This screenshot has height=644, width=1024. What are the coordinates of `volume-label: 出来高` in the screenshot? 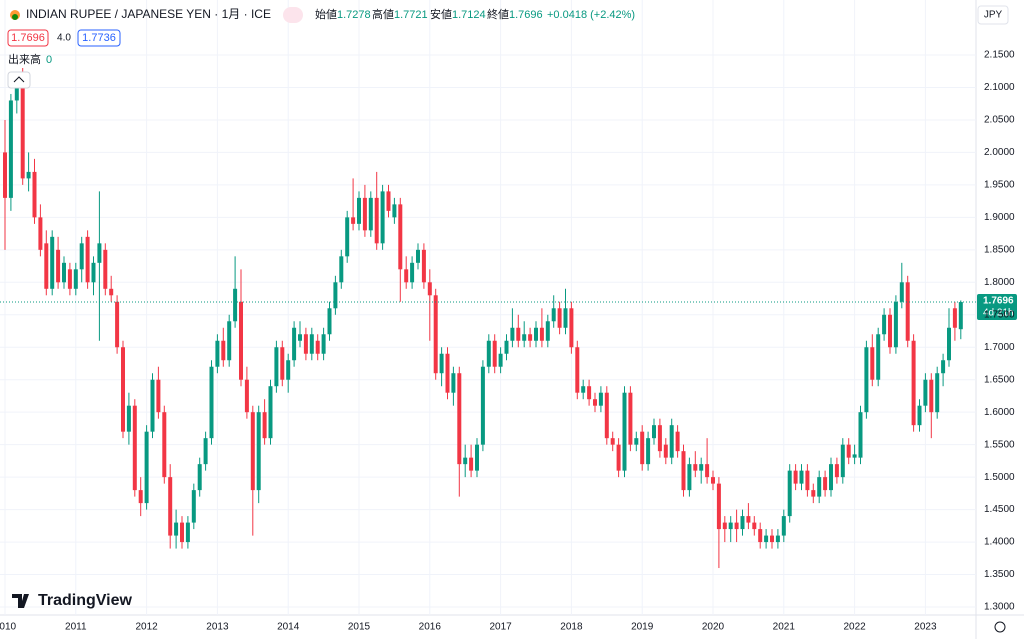 It's located at (24, 59).